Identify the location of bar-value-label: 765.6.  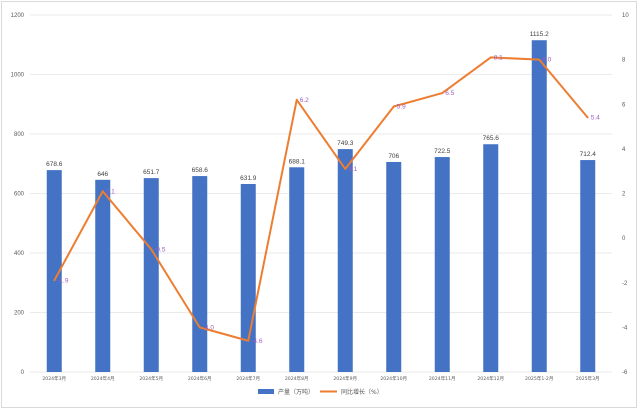
(491, 138).